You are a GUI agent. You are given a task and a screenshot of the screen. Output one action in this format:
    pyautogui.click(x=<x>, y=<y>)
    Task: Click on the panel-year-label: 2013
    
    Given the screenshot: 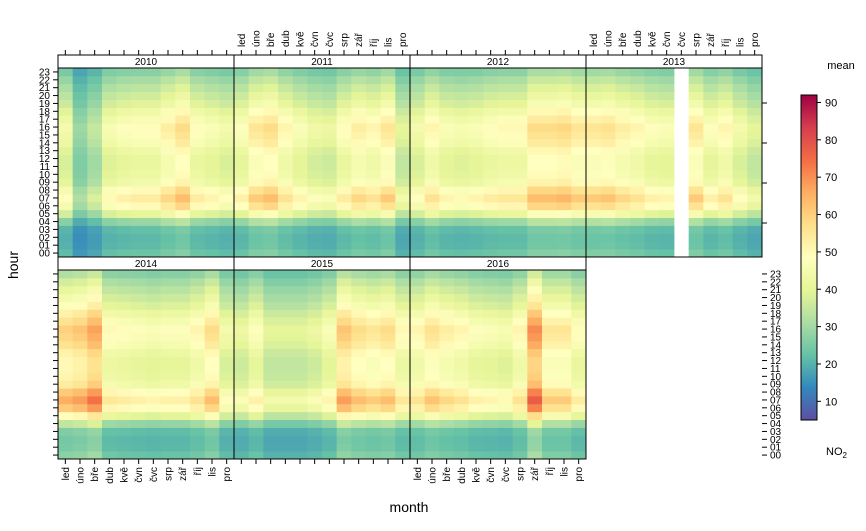 What is the action you would take?
    pyautogui.click(x=674, y=62)
    